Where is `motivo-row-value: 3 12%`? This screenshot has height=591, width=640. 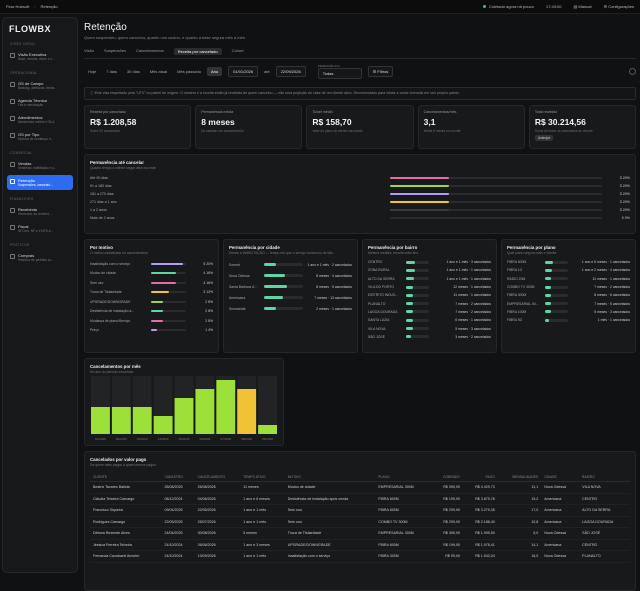
motivo-row-value: 3 12% is located at coordinates (208, 292).